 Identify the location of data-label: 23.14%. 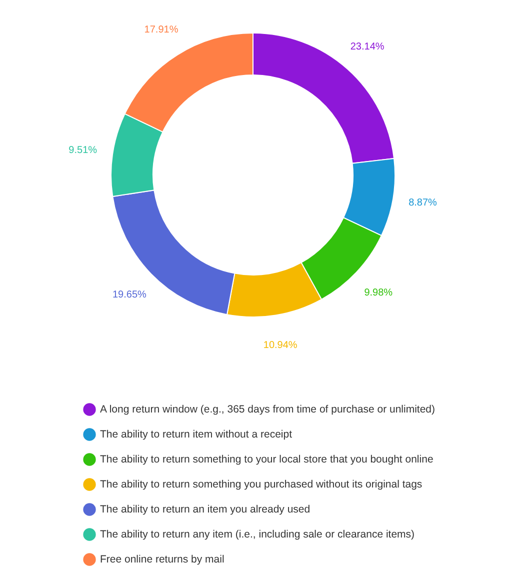
(367, 46).